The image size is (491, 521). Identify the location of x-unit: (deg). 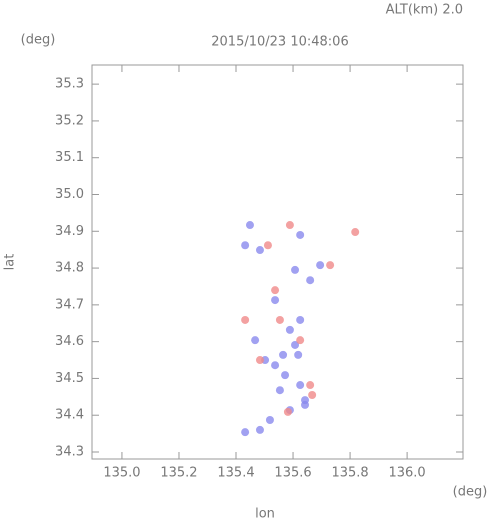
(470, 492).